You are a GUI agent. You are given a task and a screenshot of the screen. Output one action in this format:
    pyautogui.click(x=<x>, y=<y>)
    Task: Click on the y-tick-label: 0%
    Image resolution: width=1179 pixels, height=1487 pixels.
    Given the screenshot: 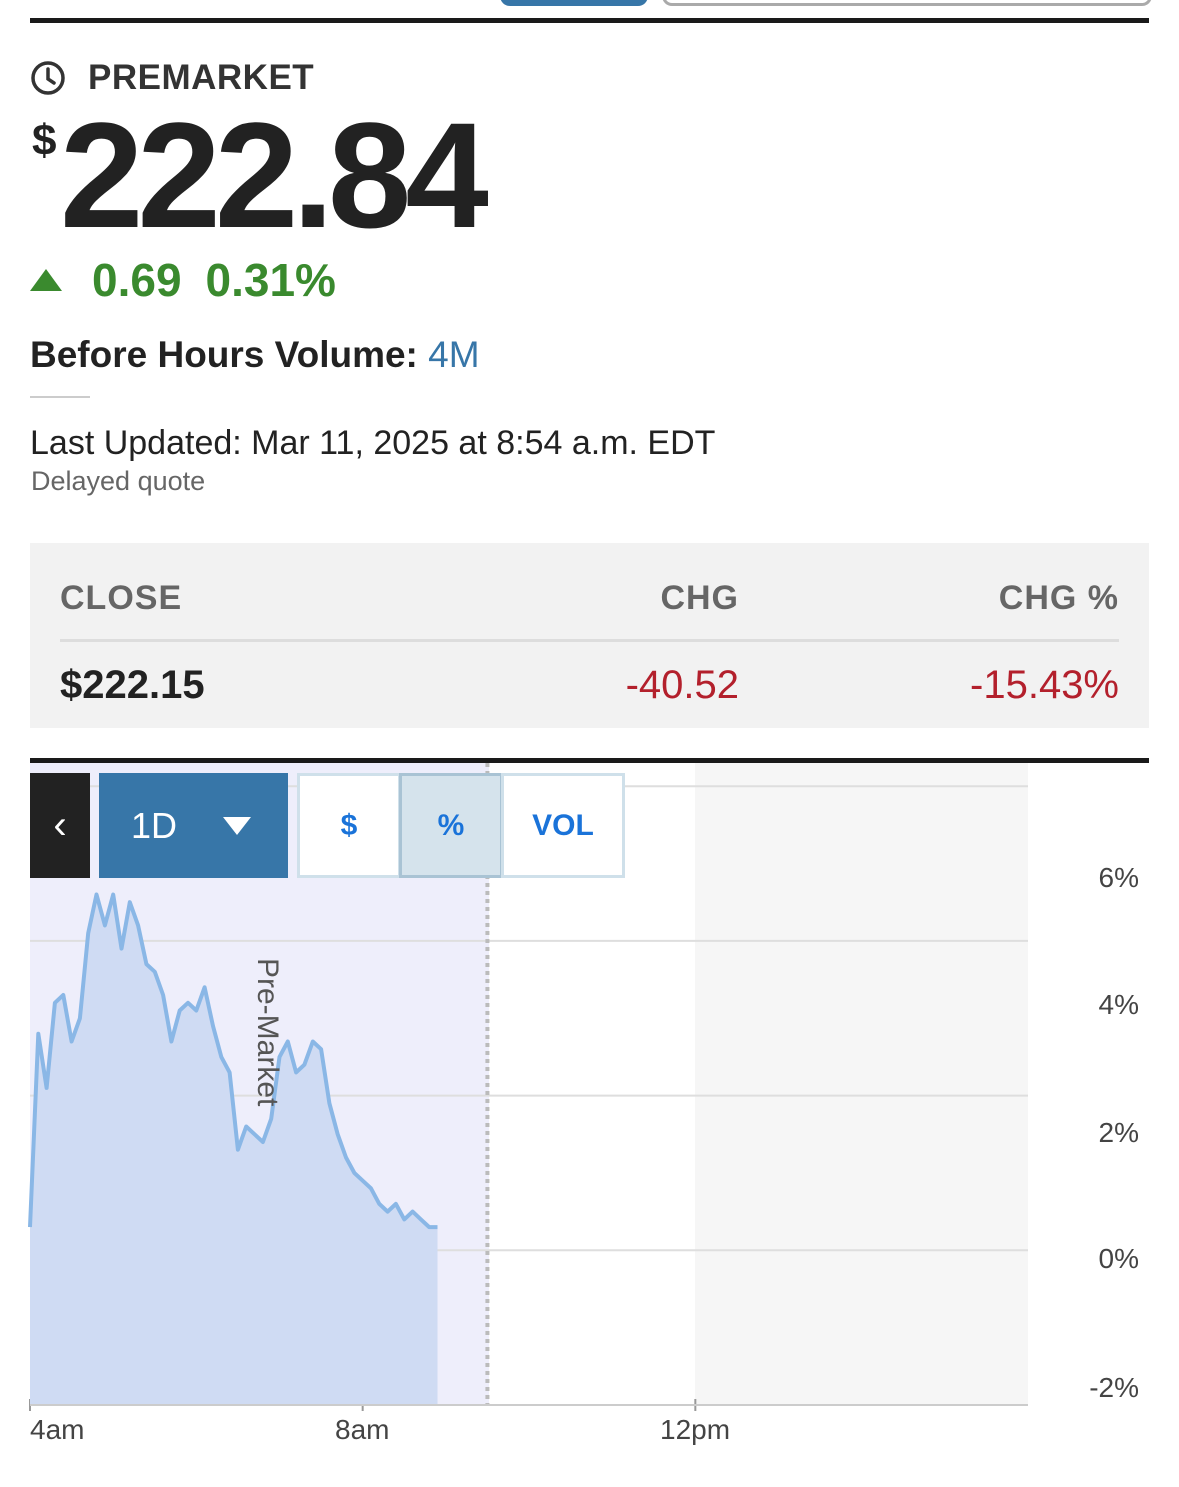 What is the action you would take?
    pyautogui.click(x=1118, y=1258)
    